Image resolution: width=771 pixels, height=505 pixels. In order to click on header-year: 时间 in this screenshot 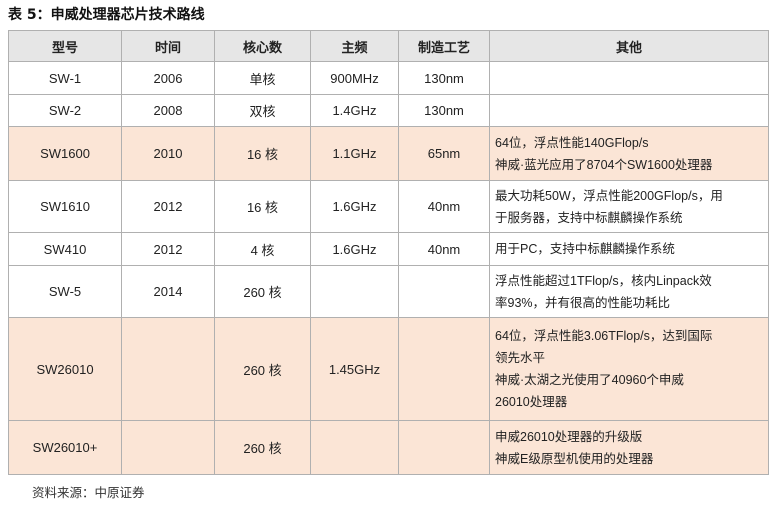, I will do `click(168, 46)`.